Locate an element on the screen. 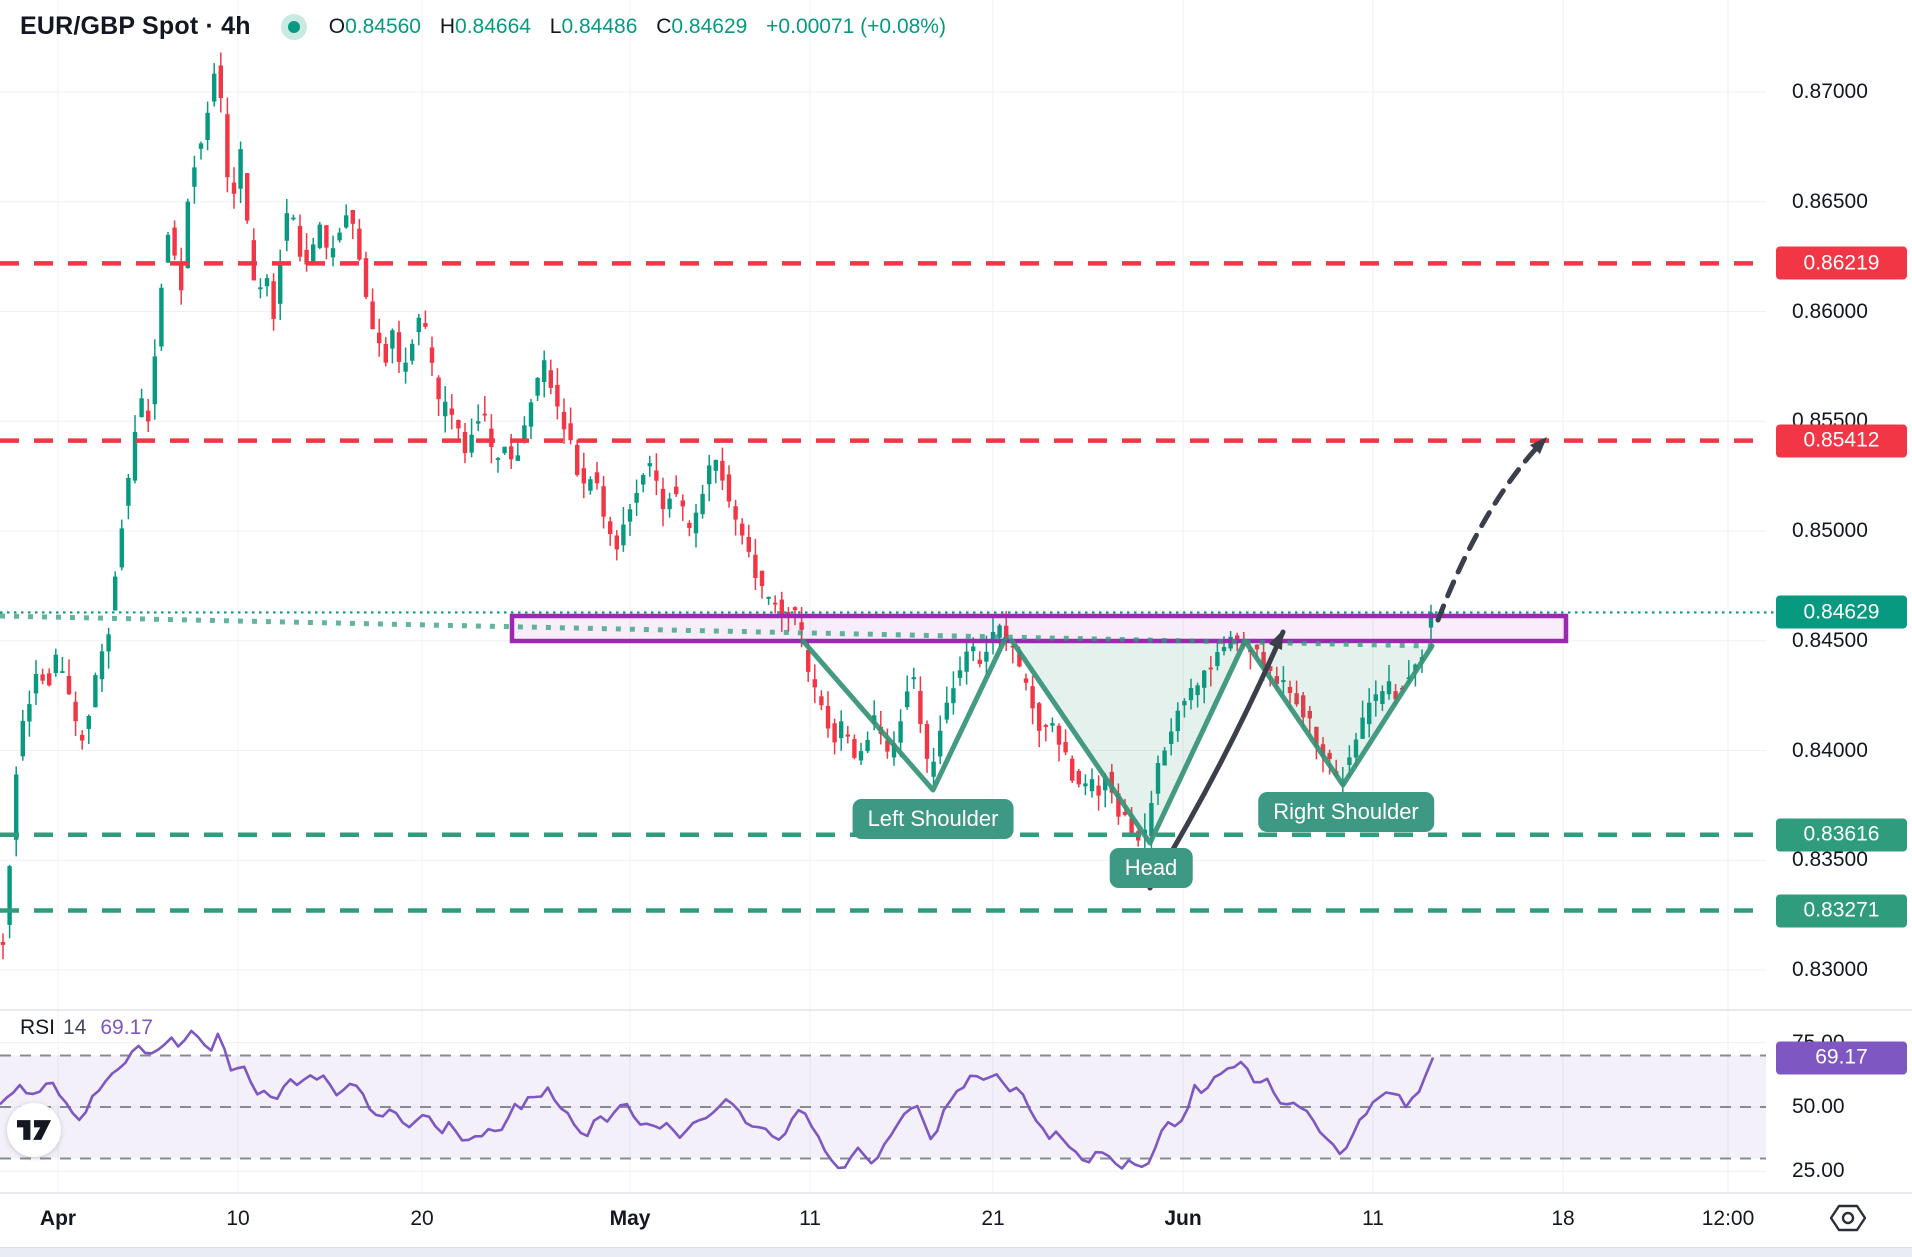 This screenshot has height=1257, width=1912. projection-arrow is located at coordinates (1490, 530).